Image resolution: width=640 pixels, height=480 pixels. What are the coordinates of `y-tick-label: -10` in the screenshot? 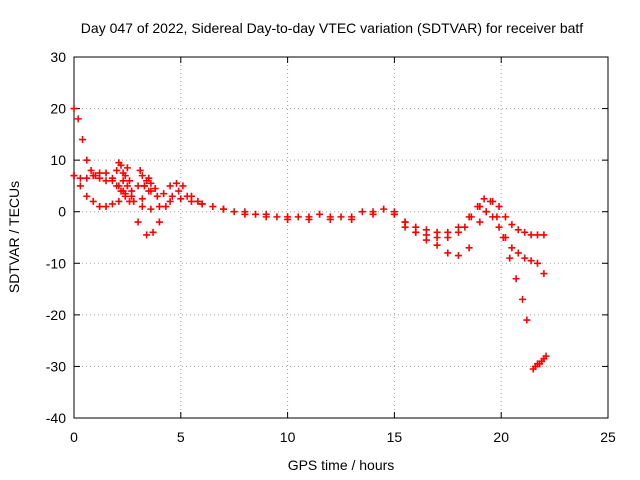 It's located at (56, 263).